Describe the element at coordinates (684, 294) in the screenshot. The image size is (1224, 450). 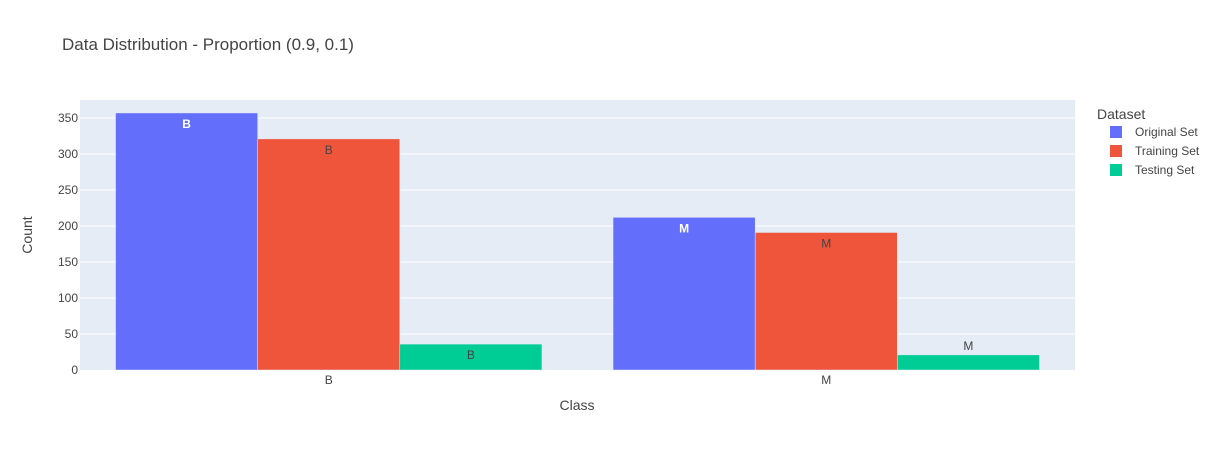
I see `bar-original-set-m` at that location.